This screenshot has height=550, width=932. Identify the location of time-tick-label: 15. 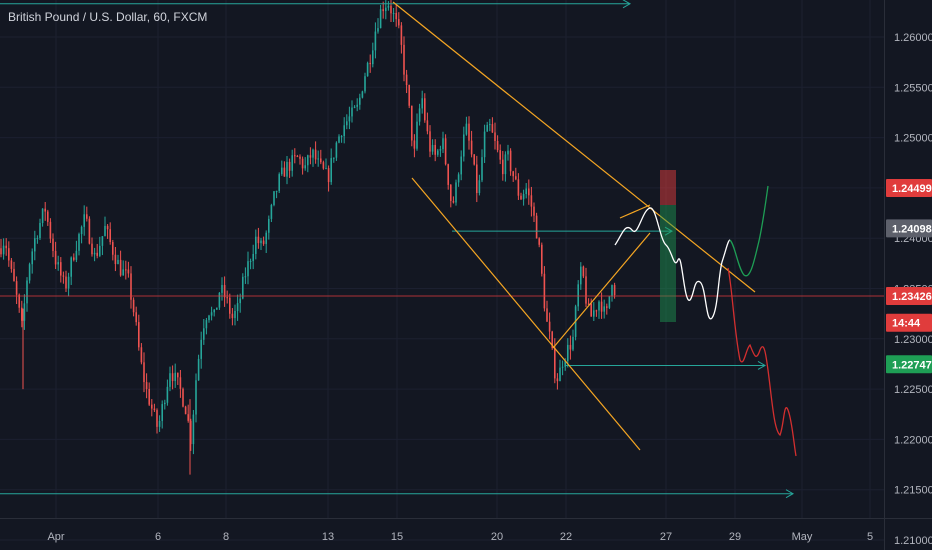
(397, 537).